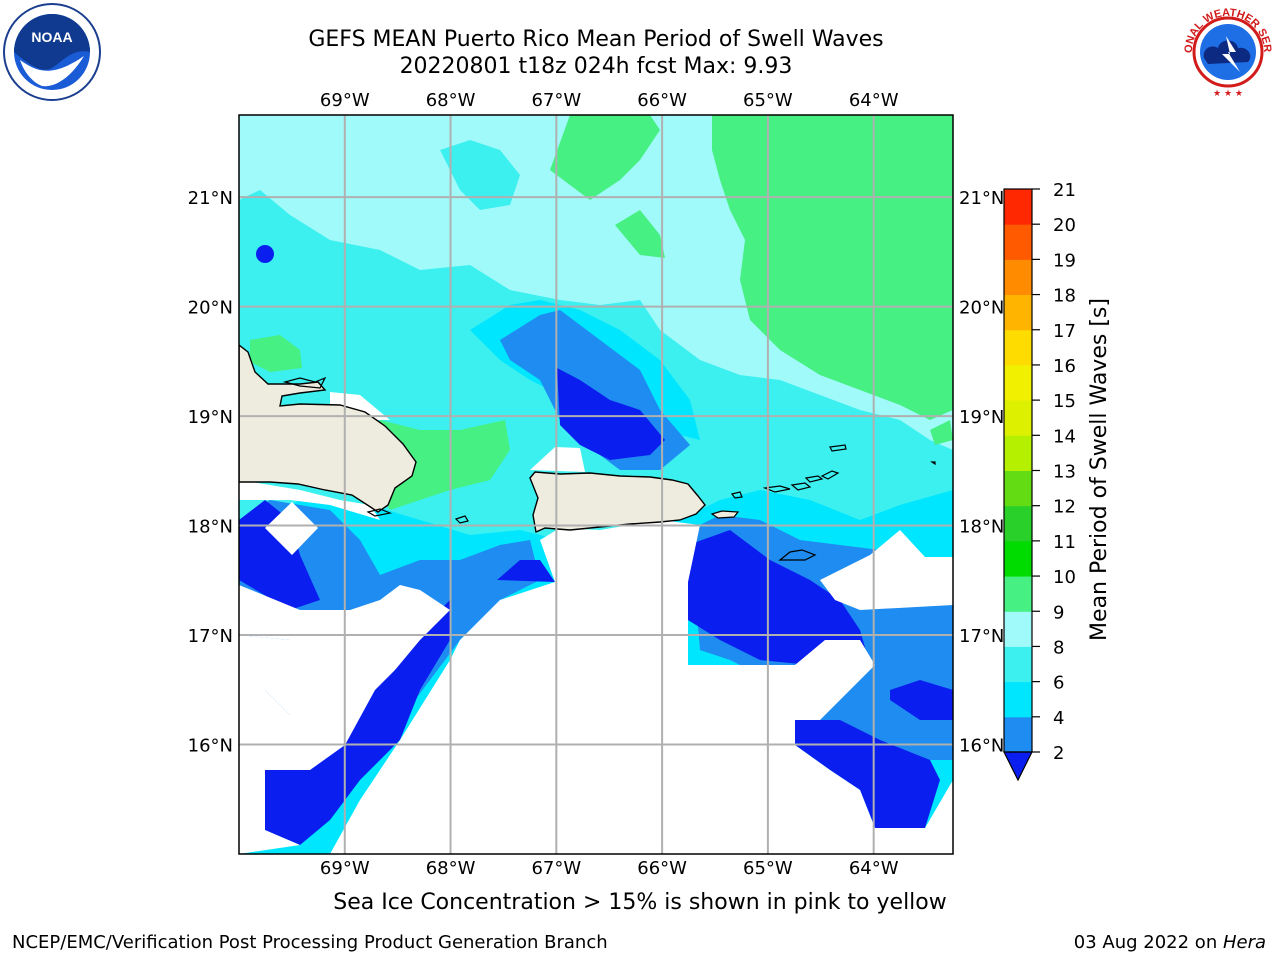 The height and width of the screenshot is (960, 1280). What do you see at coordinates (830, 475) in the screenshot?
I see `land-virgin-gorda` at bounding box center [830, 475].